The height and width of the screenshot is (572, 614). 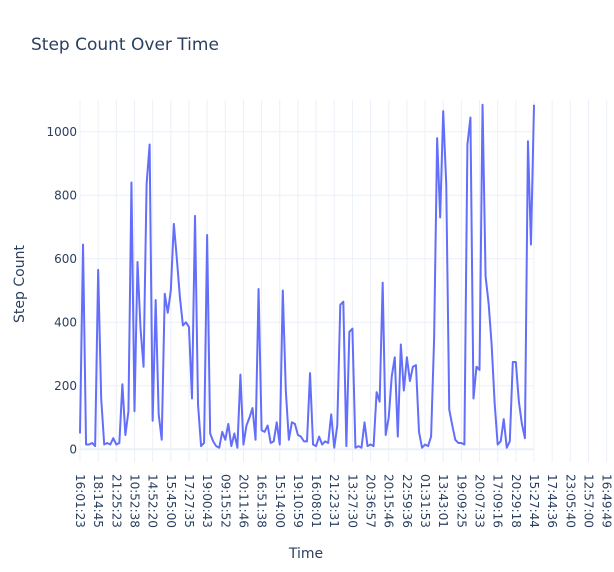 I want to click on x-tick-label: 19:09:25, so click(x=461, y=501).